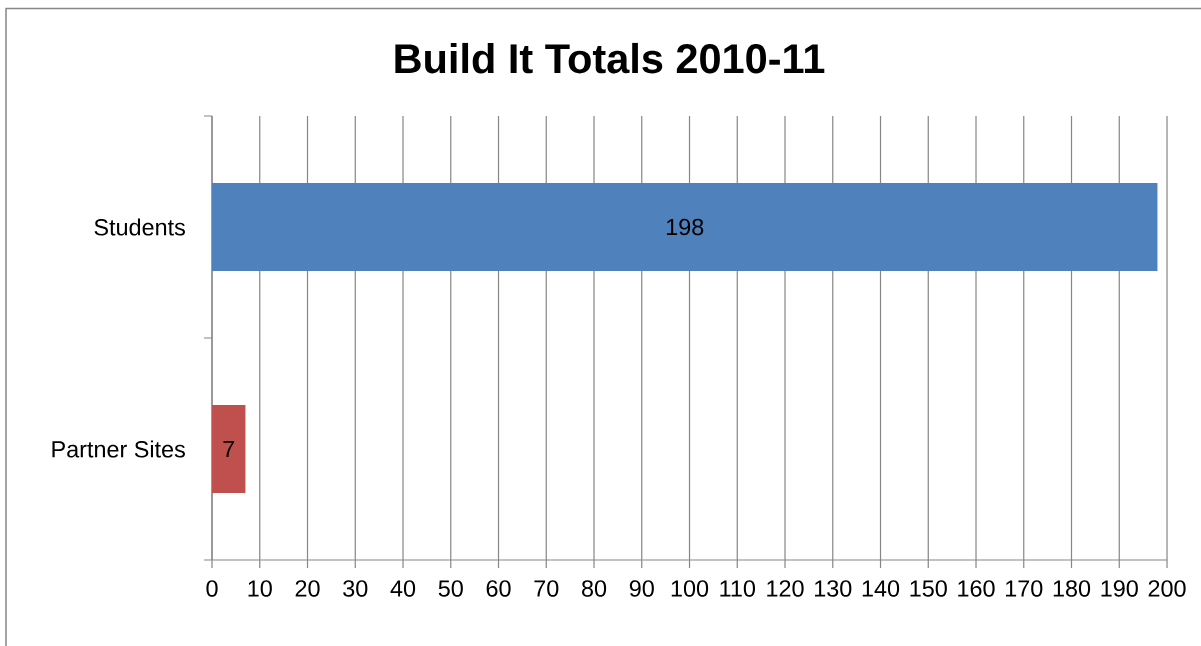 Image resolution: width=1201 pixels, height=646 pixels. Describe the element at coordinates (928, 588) in the screenshot. I see `x-tick-label: 150` at that location.